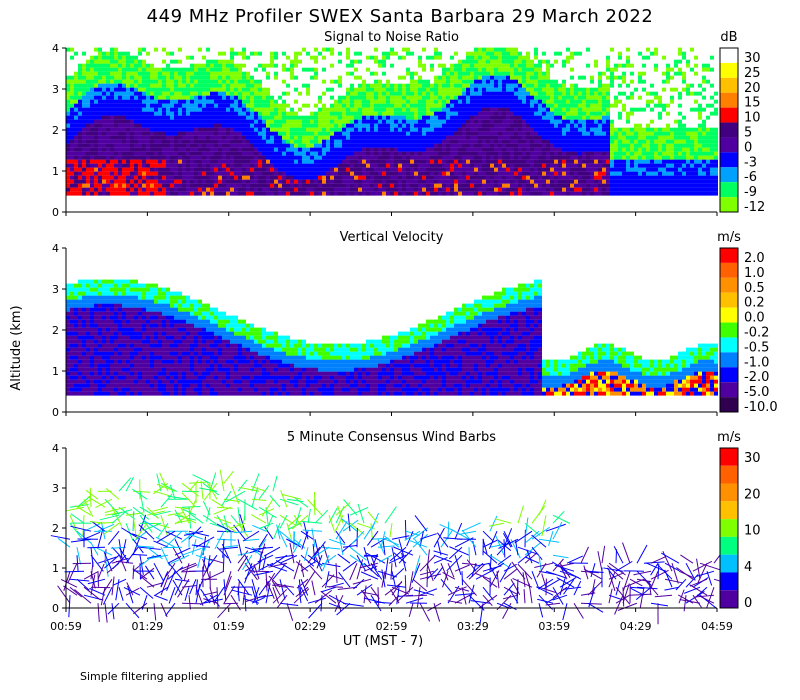  I want to click on unit-label-snr: dB, so click(728, 37).